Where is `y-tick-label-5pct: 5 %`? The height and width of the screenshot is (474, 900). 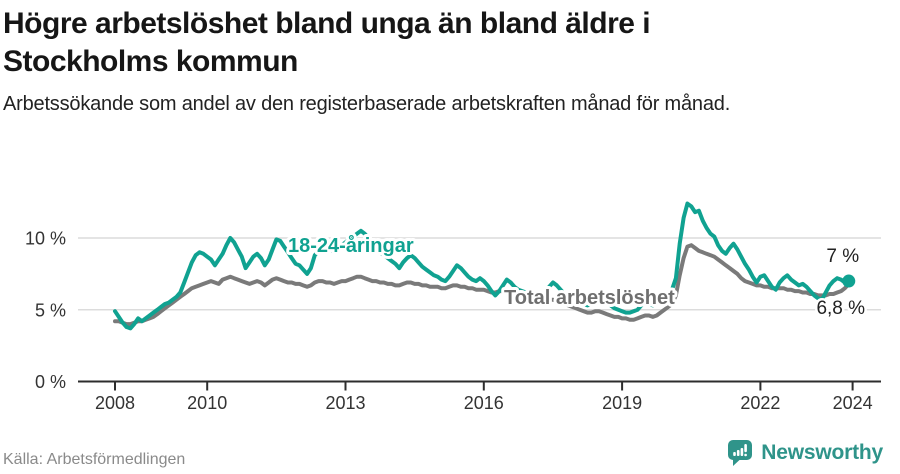
y-tick-label-5pct: 5 % is located at coordinates (50, 310).